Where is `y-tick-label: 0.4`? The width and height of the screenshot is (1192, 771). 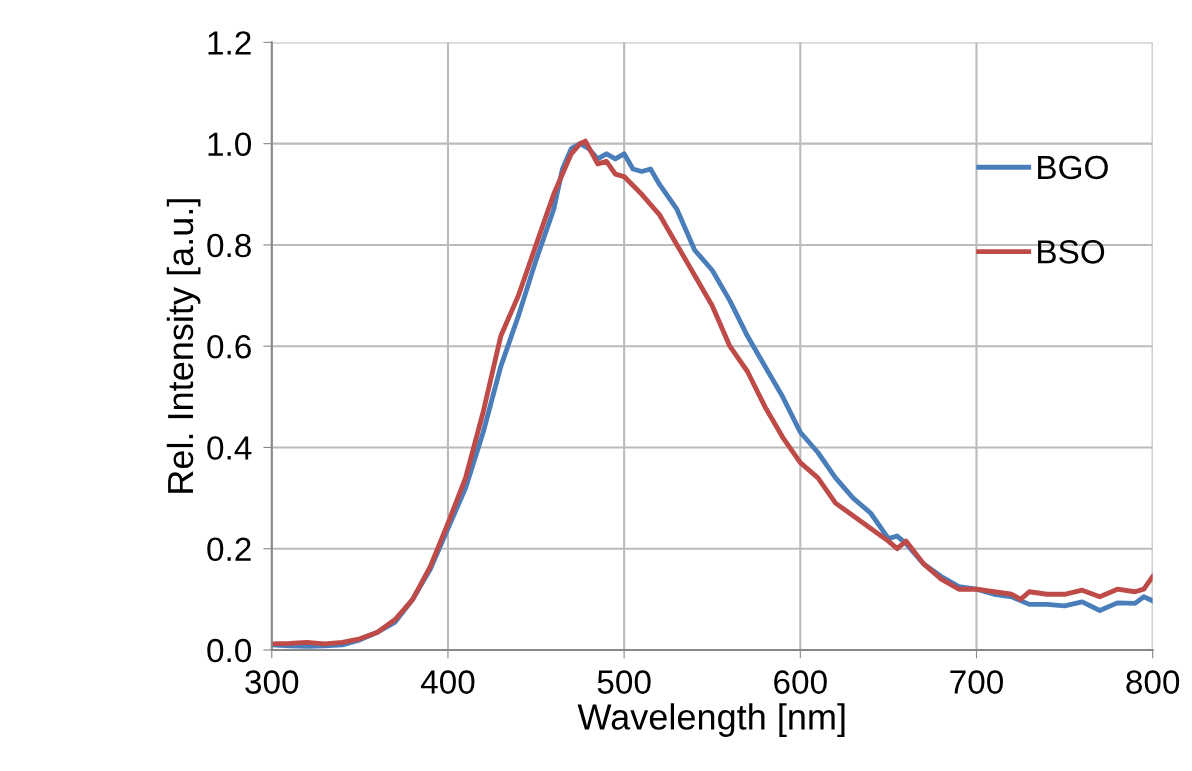
y-tick-label: 0.4 is located at coordinates (229, 448).